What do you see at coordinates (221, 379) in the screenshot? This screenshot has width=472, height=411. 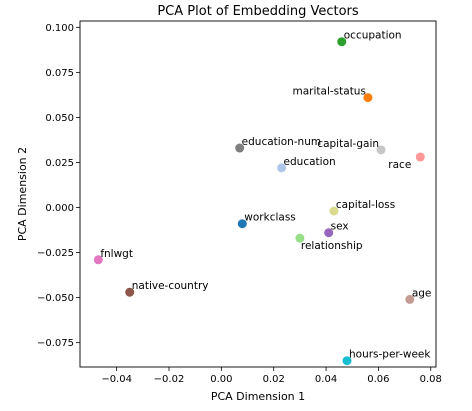 I see `x-tick-label: 0.00` at bounding box center [221, 379].